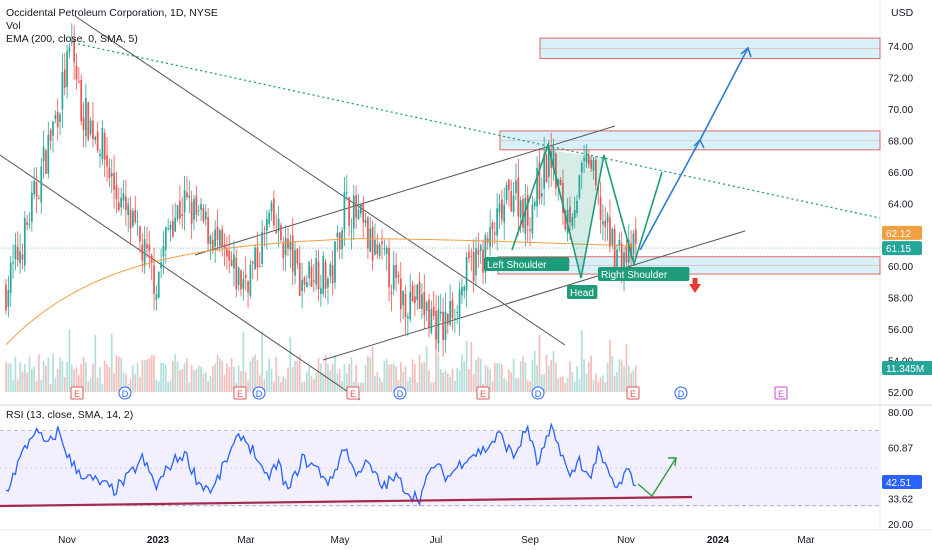 The width and height of the screenshot is (932, 550). What do you see at coordinates (695, 281) in the screenshot?
I see `down-arrow-shaft` at bounding box center [695, 281].